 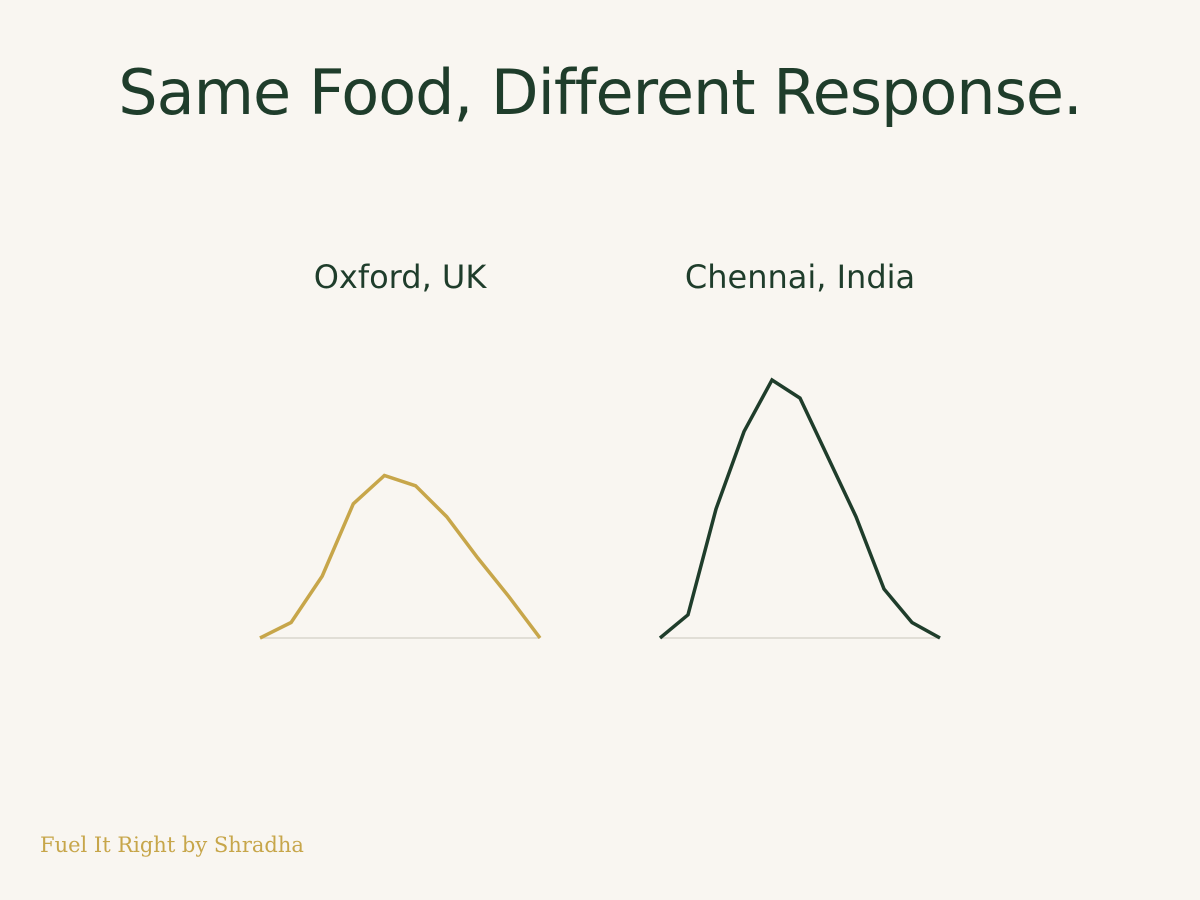 What do you see at coordinates (799, 508) in the screenshot?
I see `series-line-chennai` at bounding box center [799, 508].